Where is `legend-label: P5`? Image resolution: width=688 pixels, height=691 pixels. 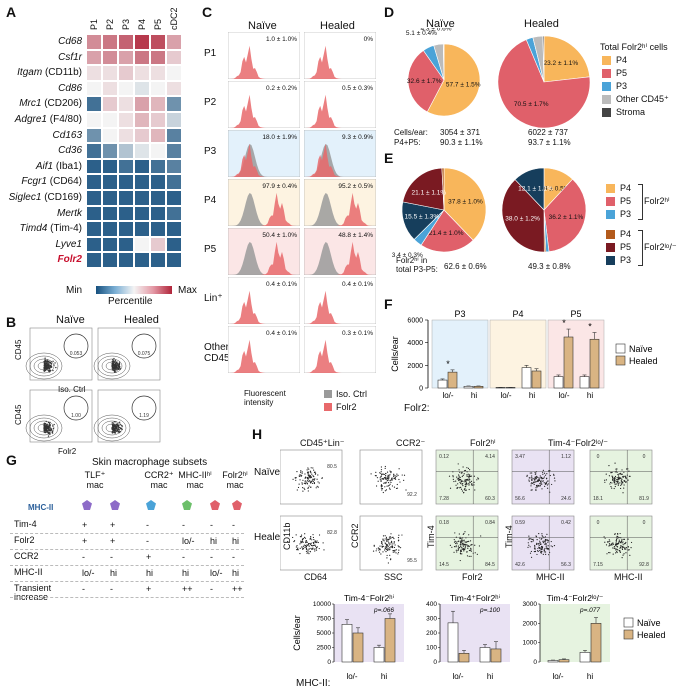 legend-label: P5 is located at coordinates (626, 201).